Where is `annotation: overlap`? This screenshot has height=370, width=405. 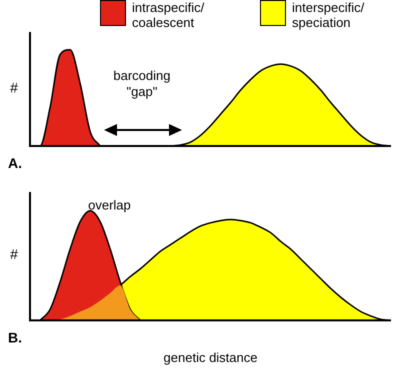 annotation: overlap is located at coordinates (109, 205).